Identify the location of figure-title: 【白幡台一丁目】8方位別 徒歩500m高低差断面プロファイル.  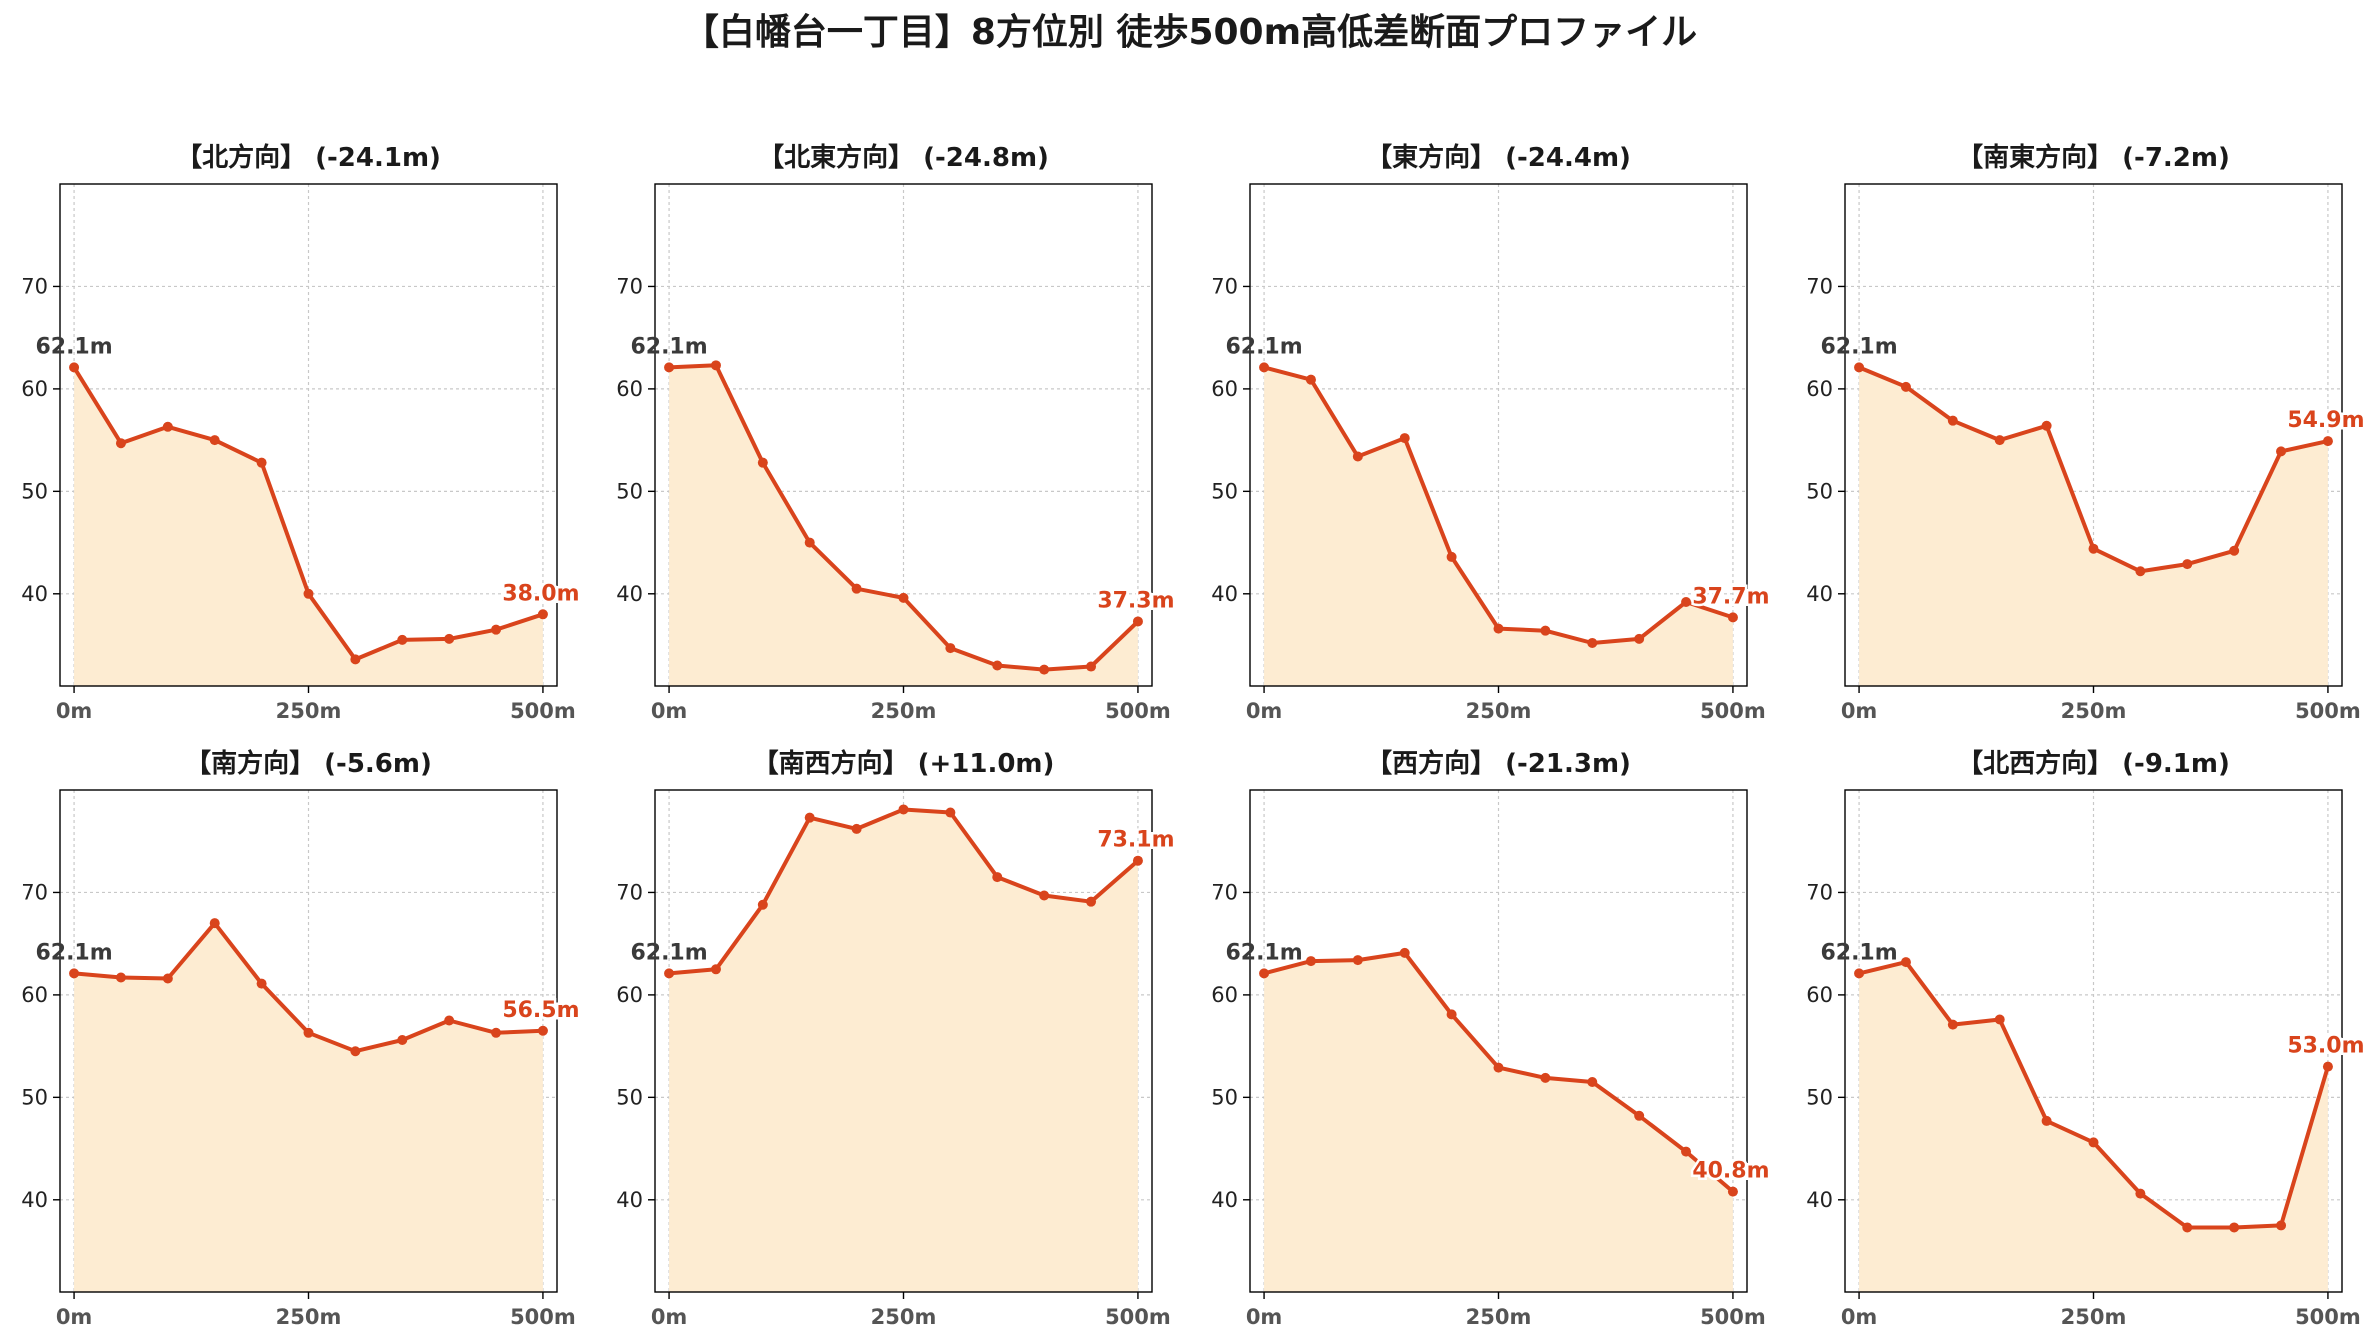
(1190, 32).